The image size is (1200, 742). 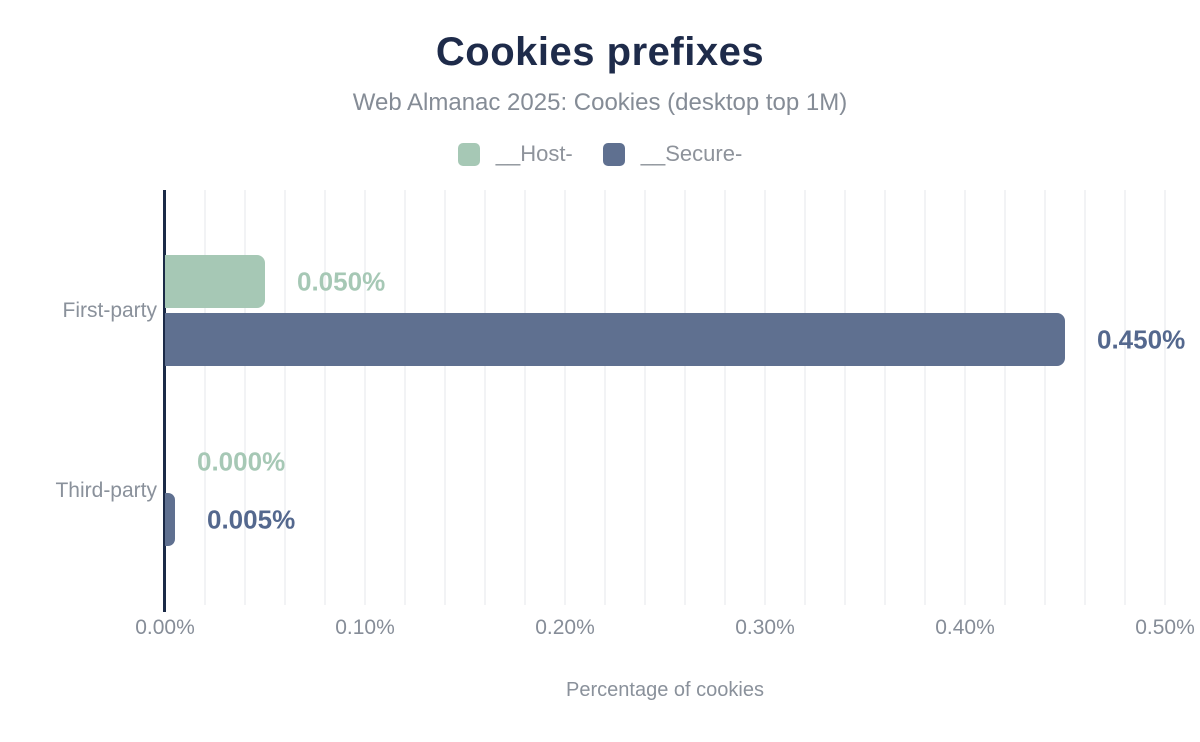 What do you see at coordinates (600, 52) in the screenshot?
I see `chart-title: Cookies prefixes` at bounding box center [600, 52].